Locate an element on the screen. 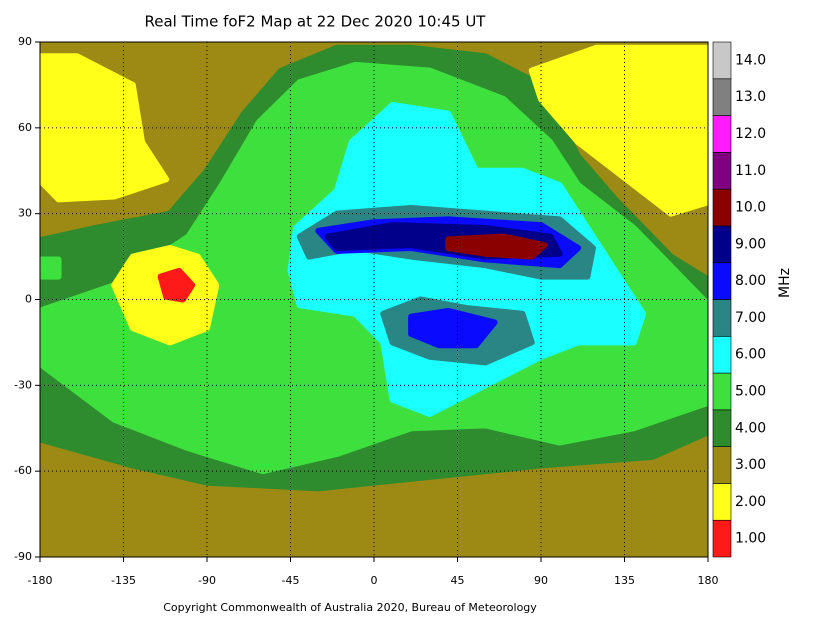 This screenshot has width=820, height=641. y-tick-label: 30 is located at coordinates (25, 213).